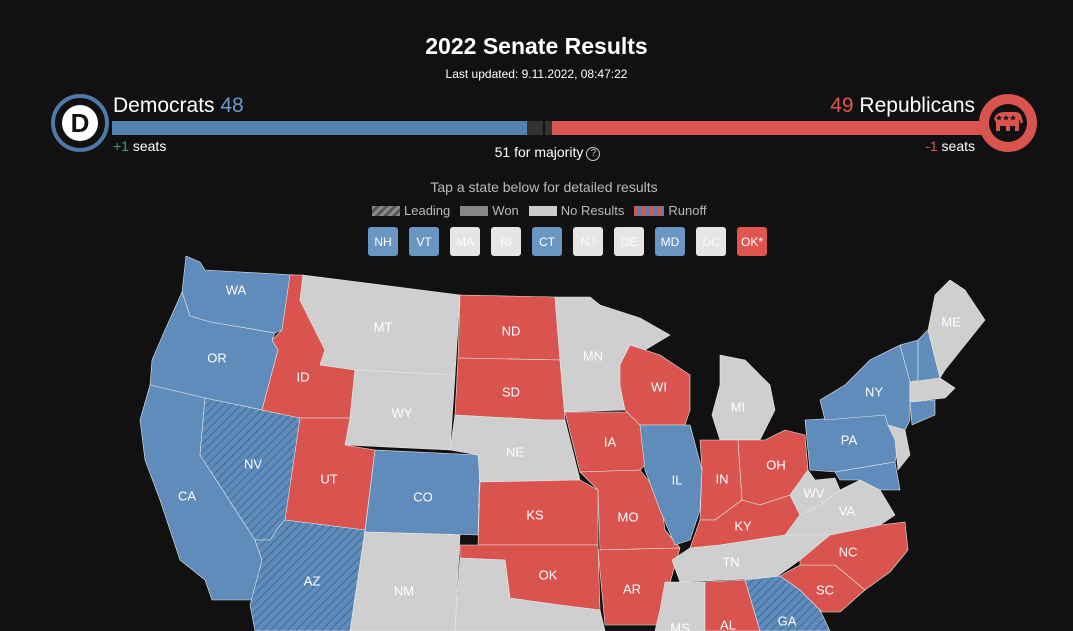 This screenshot has width=1073, height=631. Describe the element at coordinates (505, 210) in the screenshot. I see `legend-label: Won` at that location.